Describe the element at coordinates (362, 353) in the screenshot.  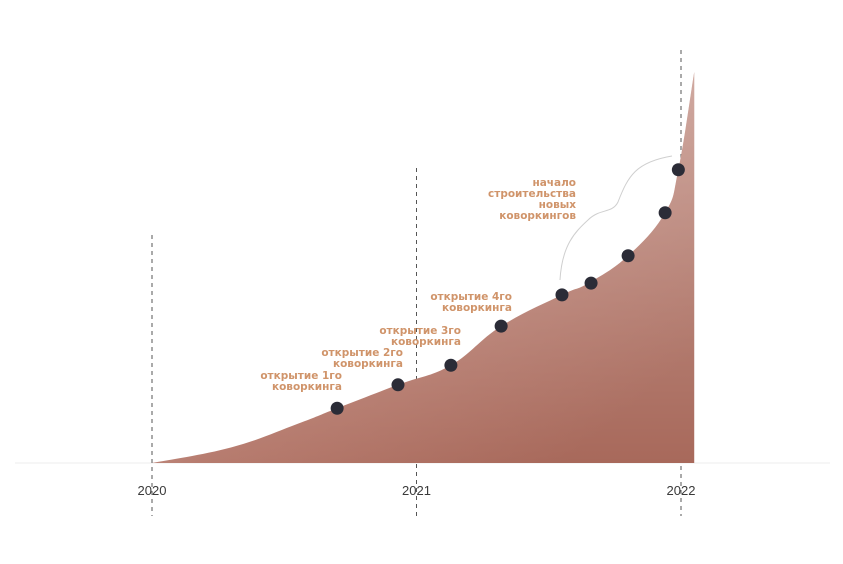
I see `annotation-2-line-1: открытие 2го` at that location.